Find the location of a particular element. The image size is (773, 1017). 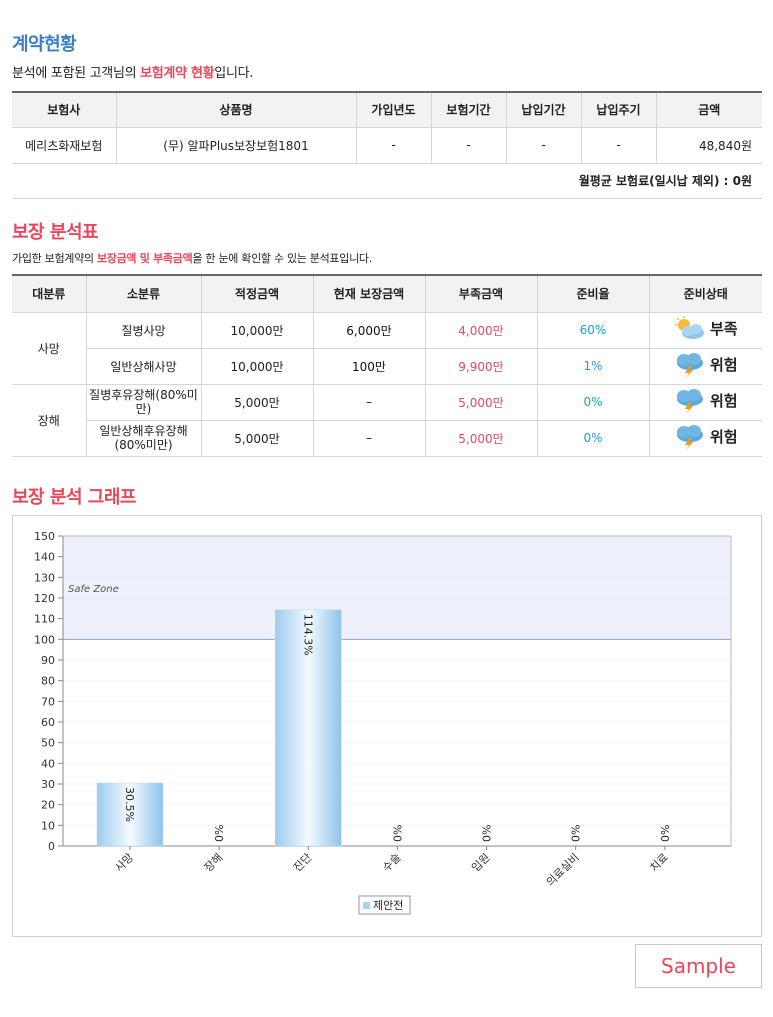

cell-insurance-period: - is located at coordinates (468, 145).